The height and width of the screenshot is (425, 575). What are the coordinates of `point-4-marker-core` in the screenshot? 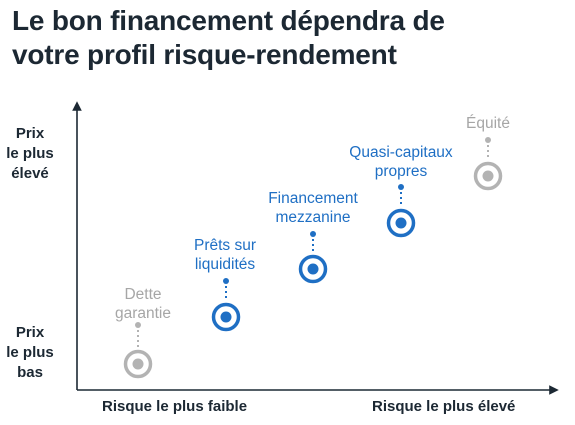 It's located at (401, 223).